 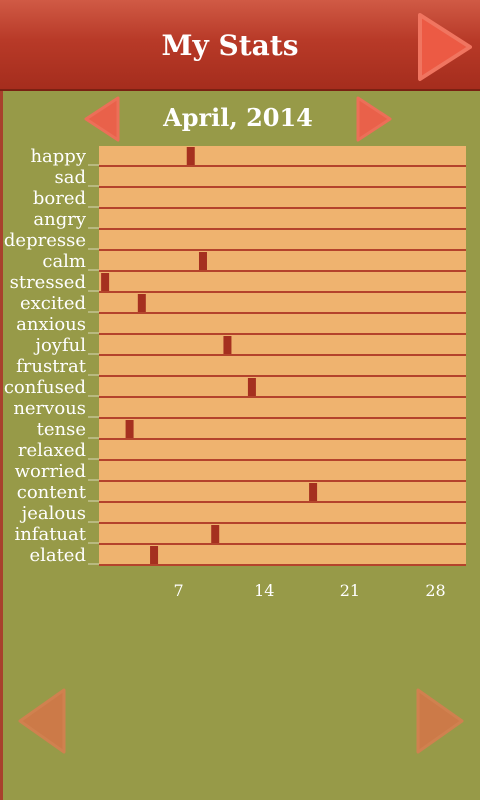 I want to click on row-label: stressed, so click(x=48, y=282).